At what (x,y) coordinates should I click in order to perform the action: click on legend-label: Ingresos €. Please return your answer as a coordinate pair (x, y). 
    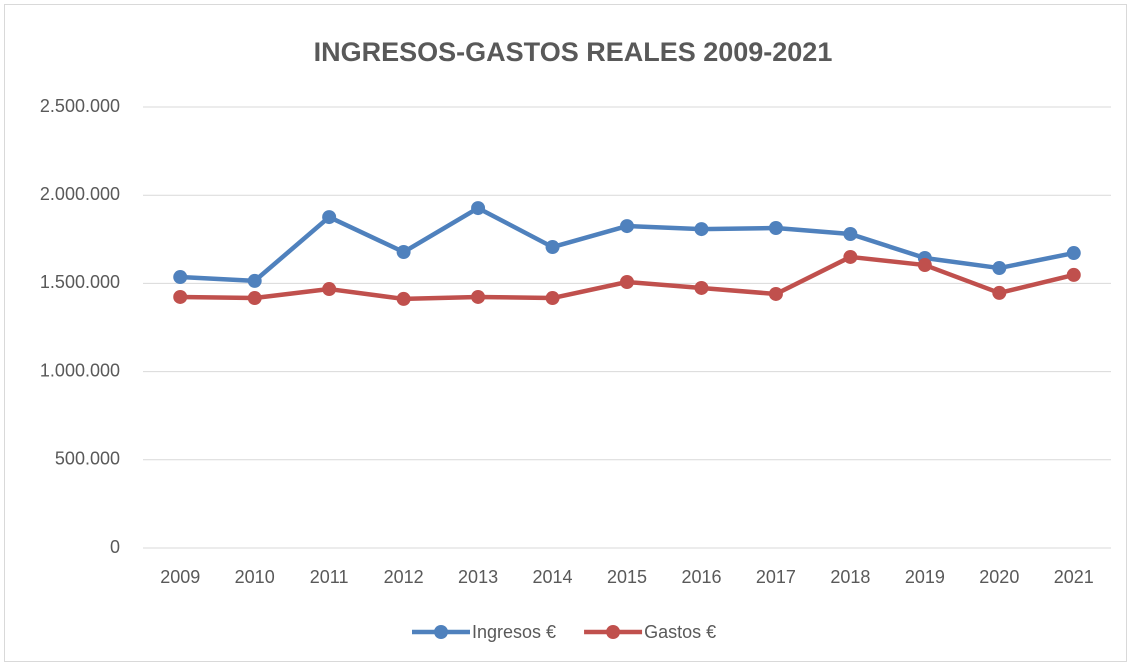
    Looking at the image, I should click on (514, 632).